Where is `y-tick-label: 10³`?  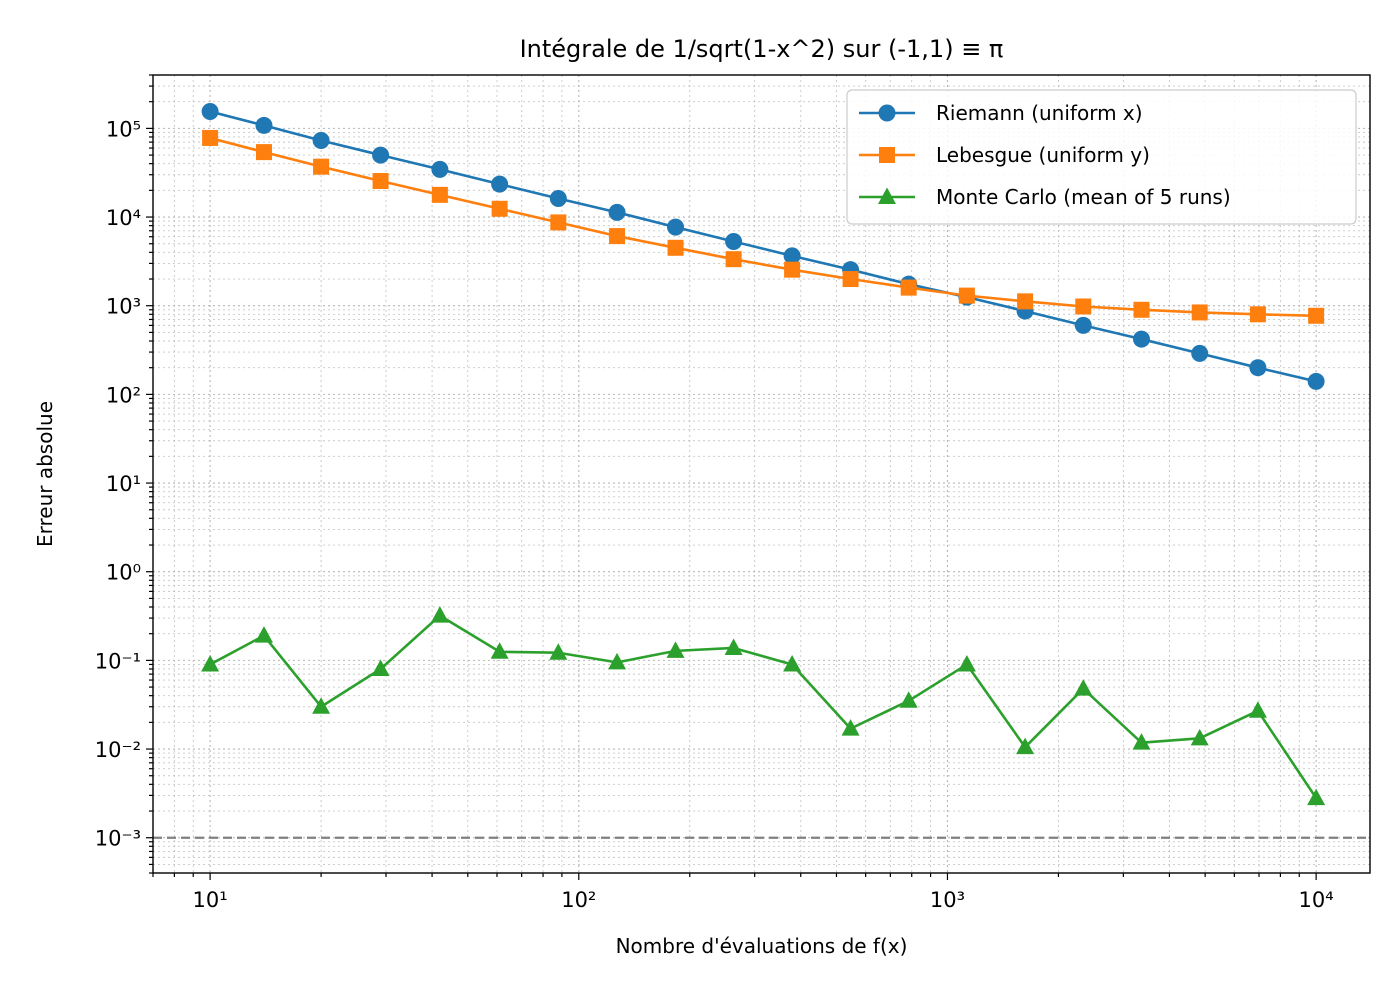 y-tick-label: 10³ is located at coordinates (123, 307).